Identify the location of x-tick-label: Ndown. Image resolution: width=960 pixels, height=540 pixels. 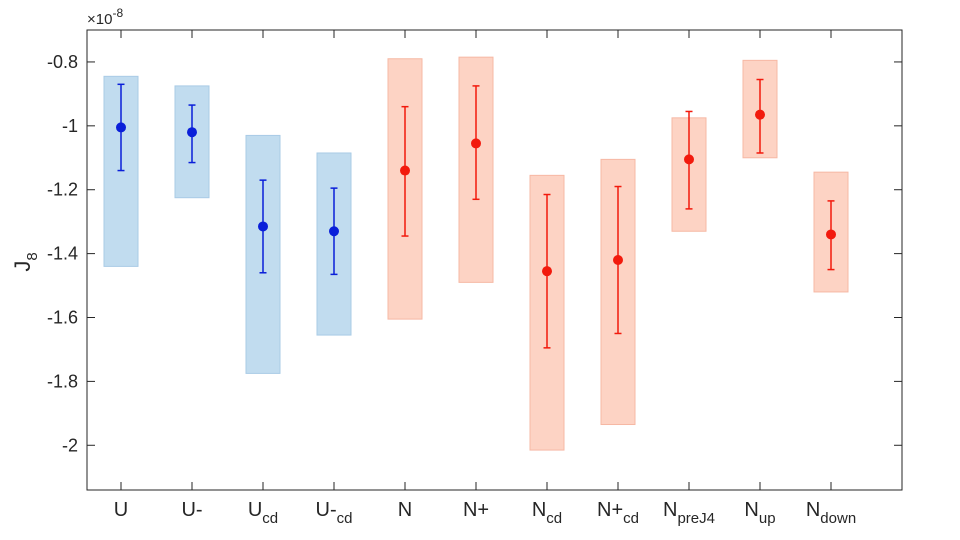
(831, 513).